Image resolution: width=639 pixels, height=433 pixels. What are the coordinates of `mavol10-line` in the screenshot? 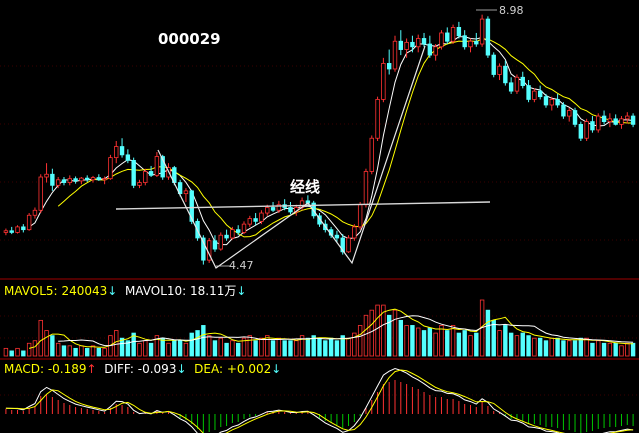 It's located at (346, 331).